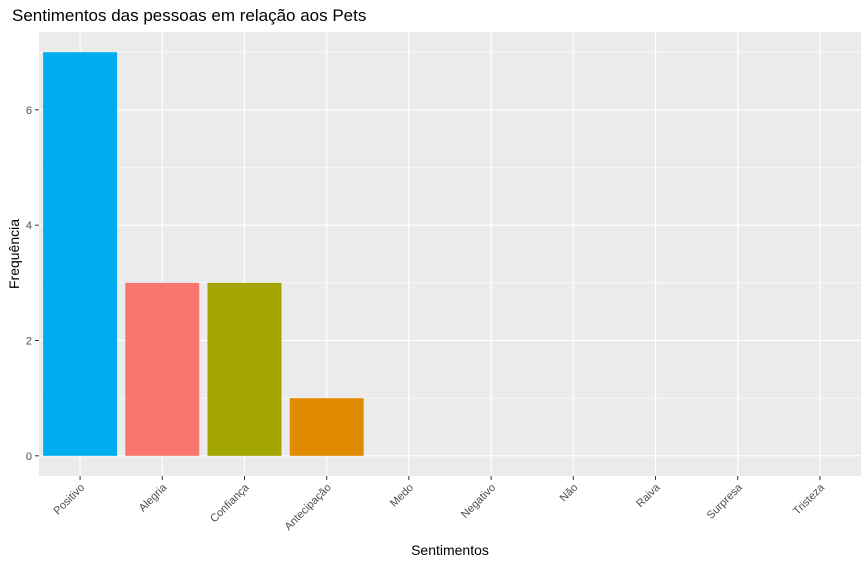  What do you see at coordinates (450, 550) in the screenshot?
I see `x-axis-label: Sentimentos` at bounding box center [450, 550].